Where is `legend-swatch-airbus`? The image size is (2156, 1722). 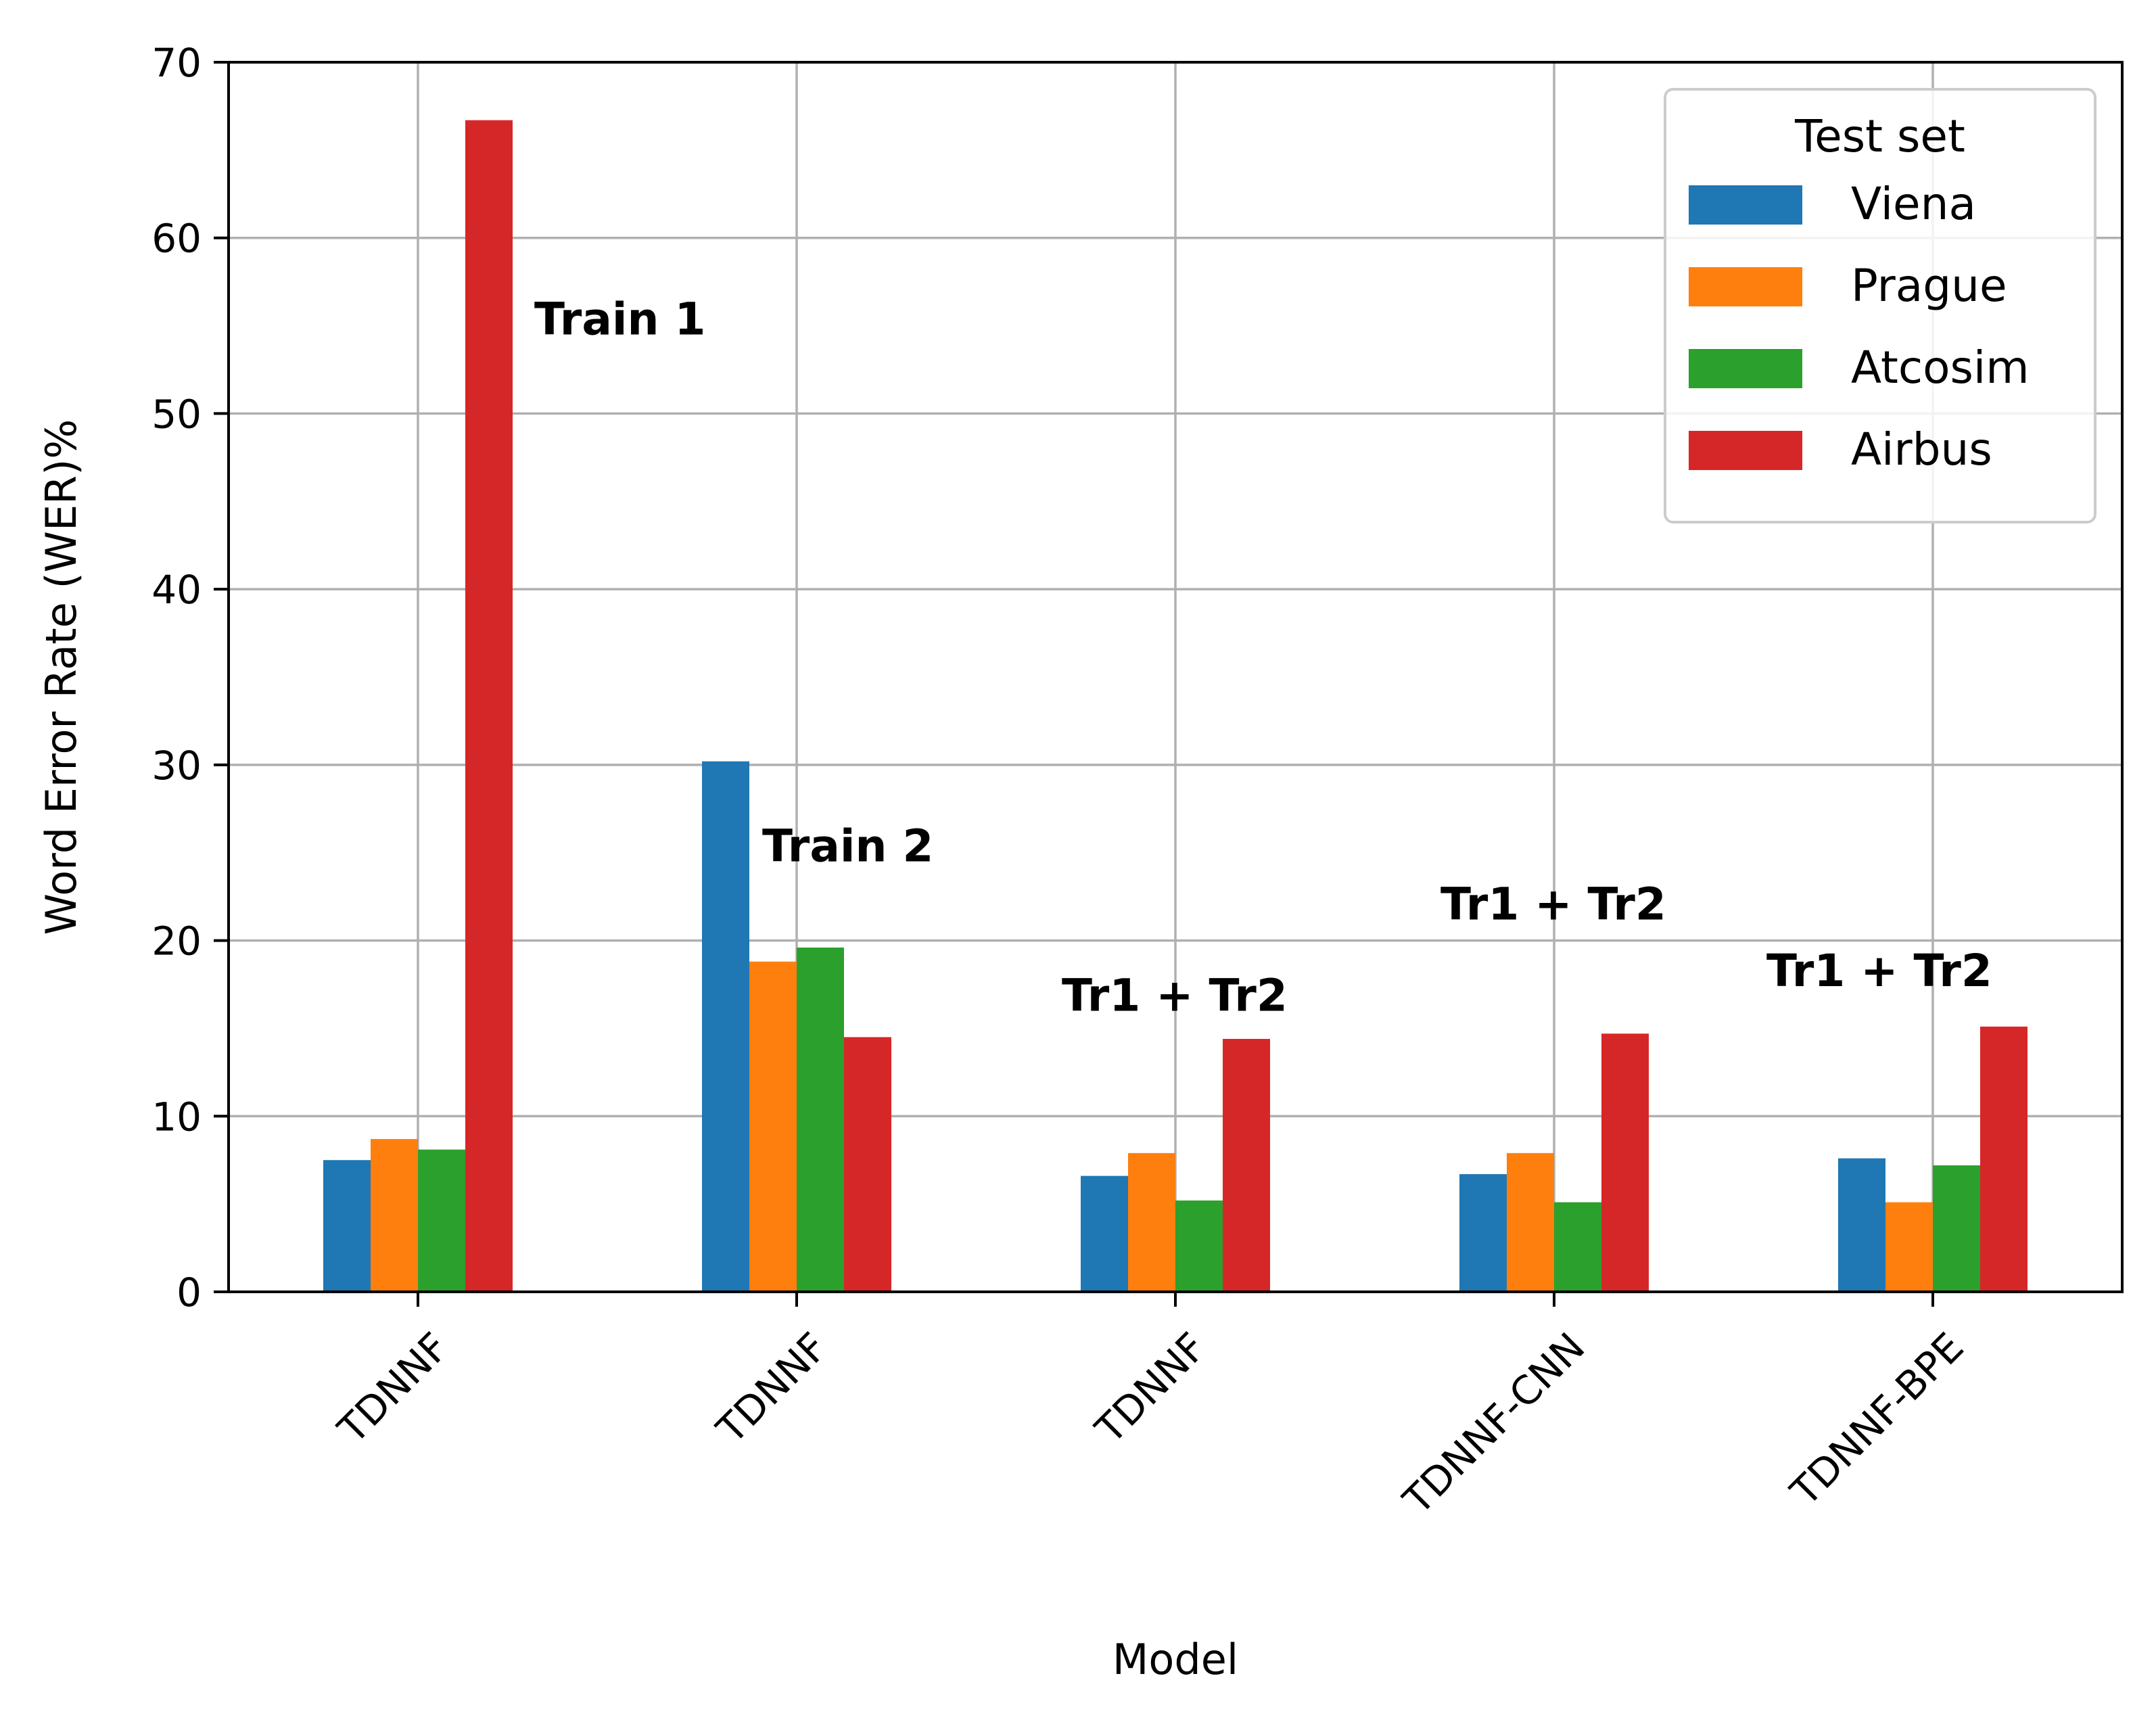
legend-swatch-airbus is located at coordinates (1745, 450).